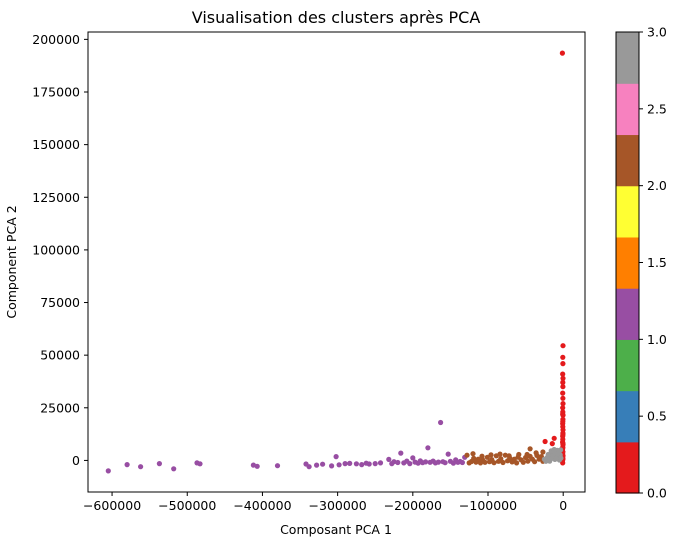 This screenshot has height=548, width=677. I want to click on colorbar, so click(627, 262).